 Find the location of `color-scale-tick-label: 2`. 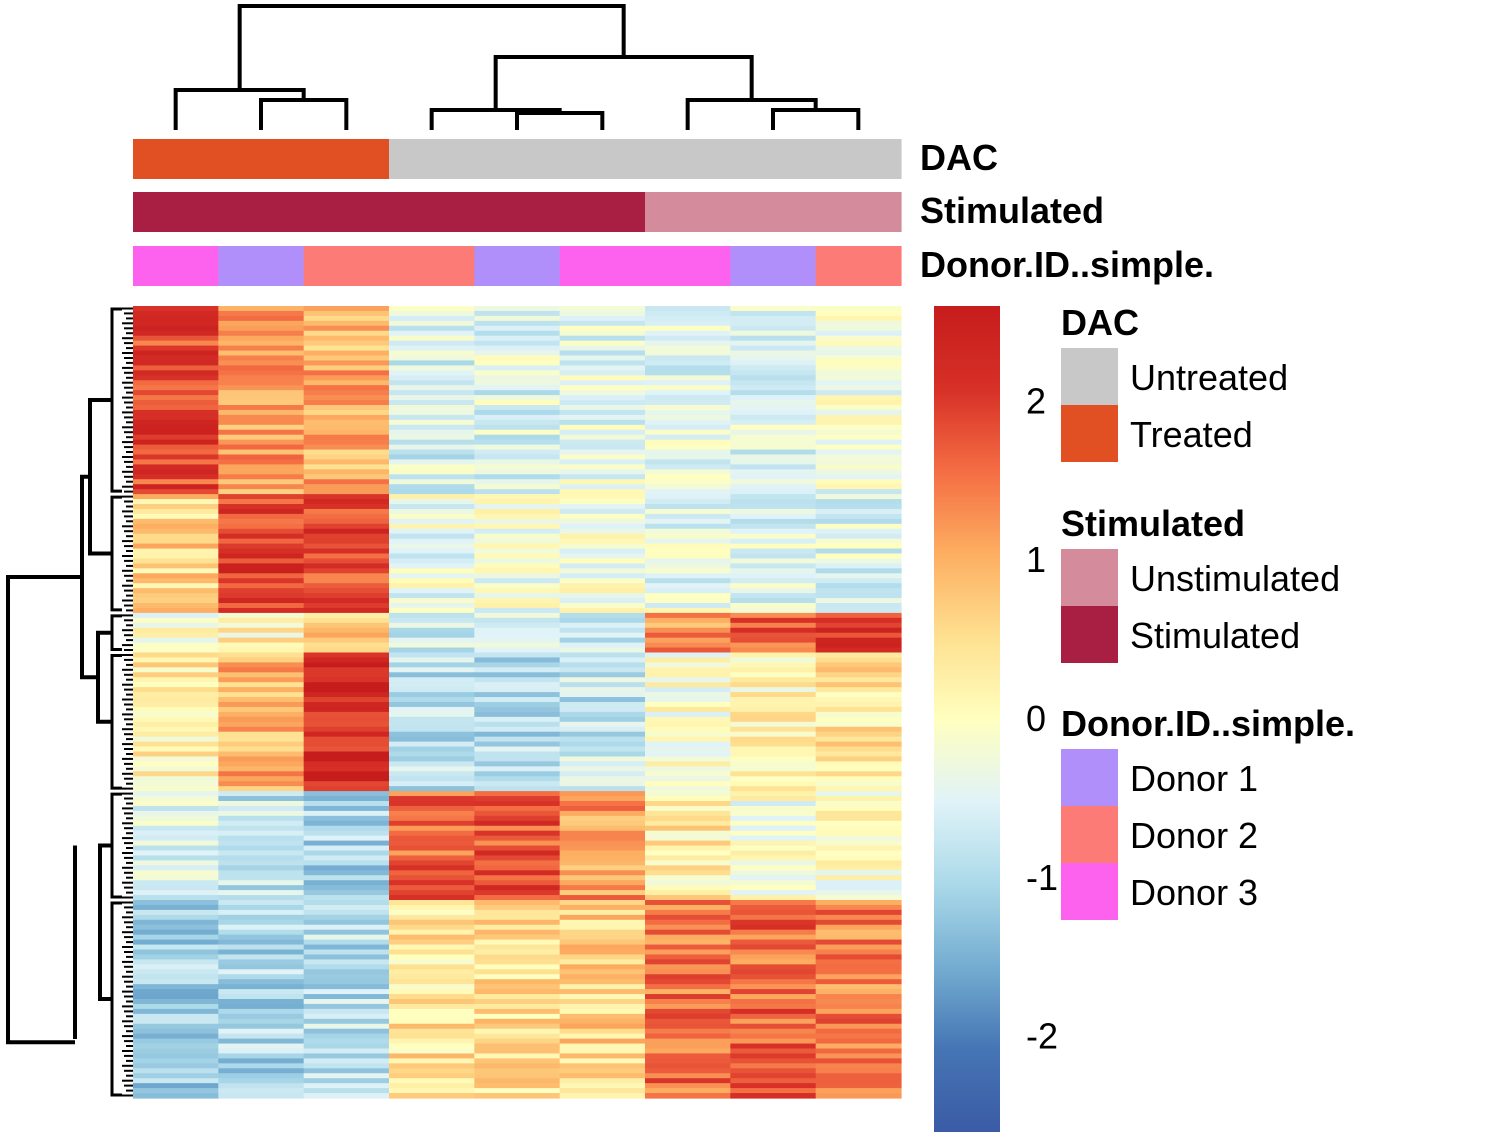

color-scale-tick-label: 2 is located at coordinates (1036, 400).